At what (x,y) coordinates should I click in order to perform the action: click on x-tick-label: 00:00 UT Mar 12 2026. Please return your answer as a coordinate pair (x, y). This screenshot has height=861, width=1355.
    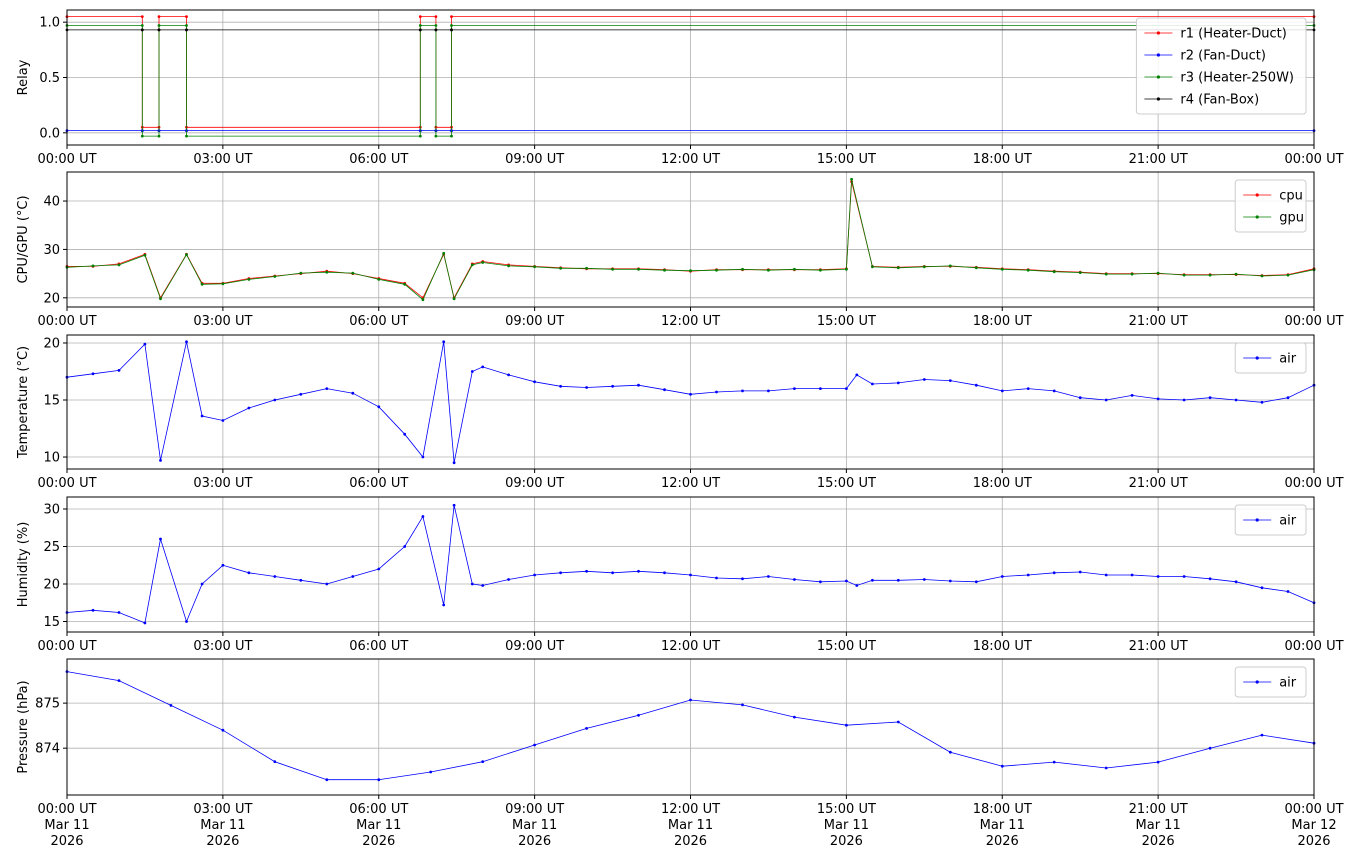
    Looking at the image, I should click on (1313, 825).